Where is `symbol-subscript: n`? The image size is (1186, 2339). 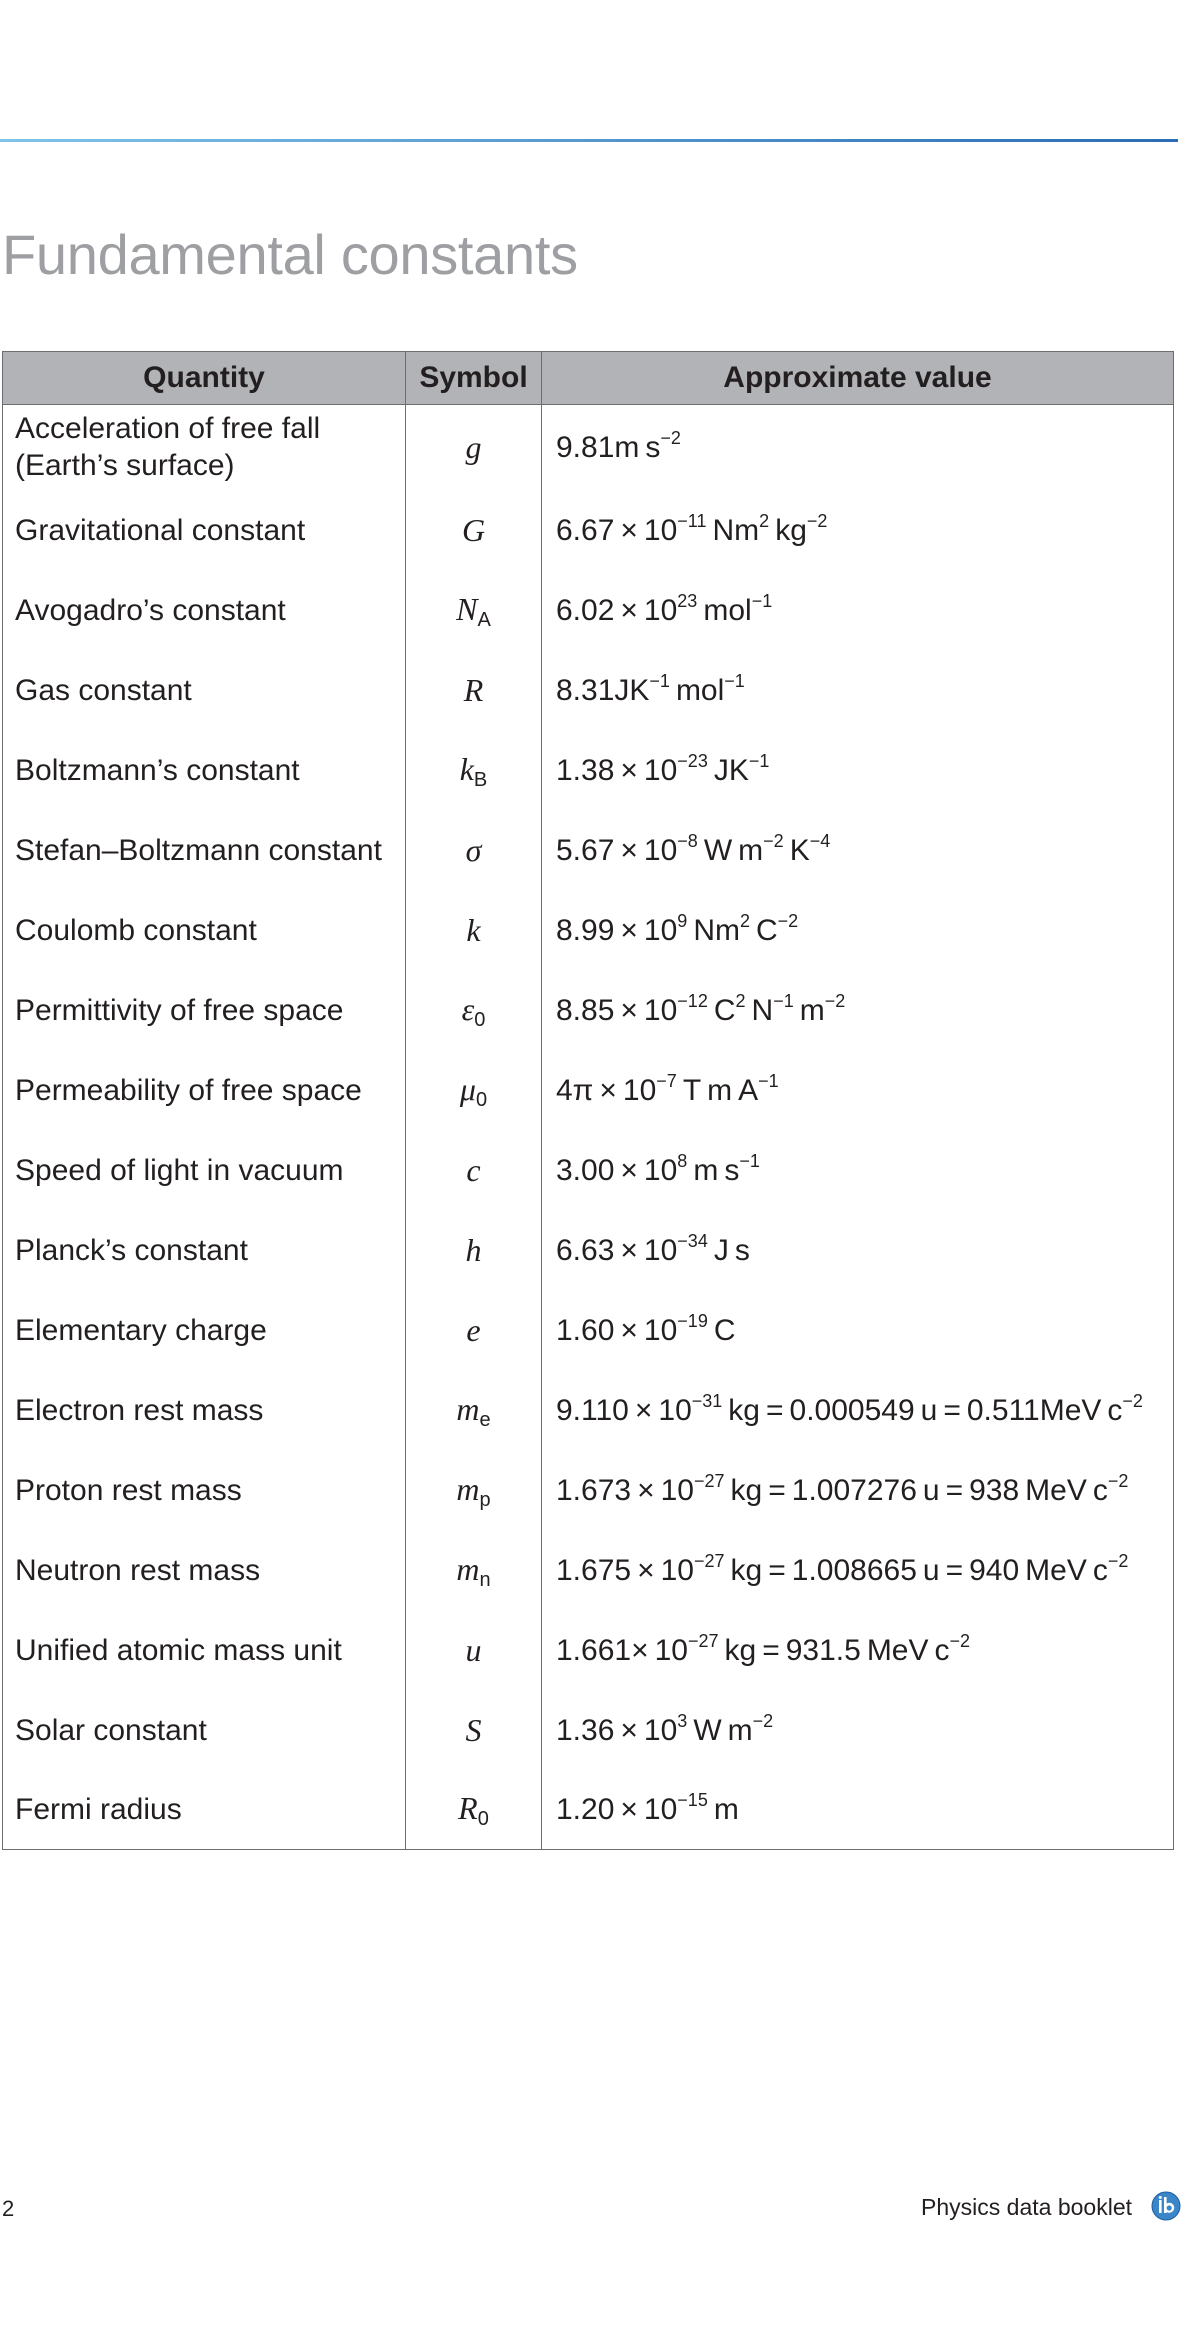
symbol-subscript: n is located at coordinates (485, 1579).